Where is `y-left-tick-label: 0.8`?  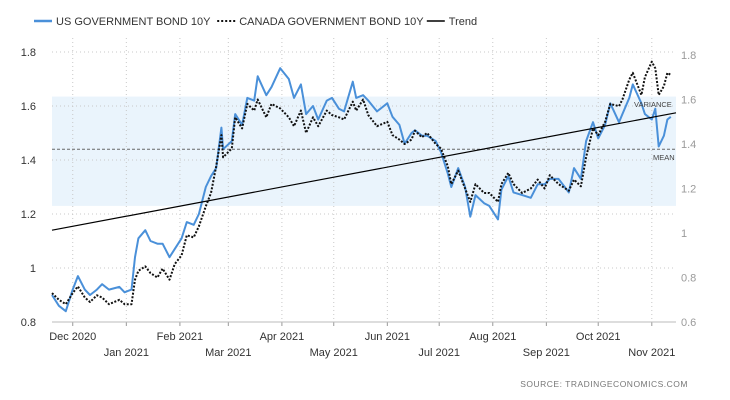 y-left-tick-label: 0.8 is located at coordinates (28, 323).